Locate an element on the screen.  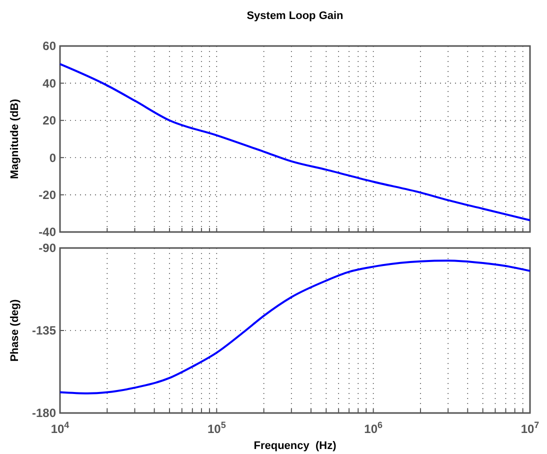
y-tick-label: 40 is located at coordinates (49, 83).